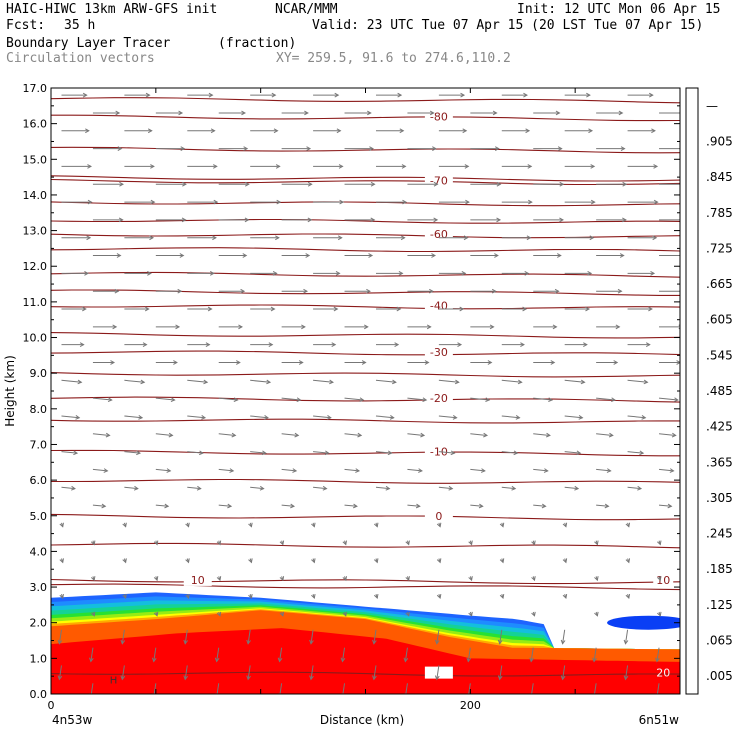  I want to click on colorbar-frame, so click(692, 391).